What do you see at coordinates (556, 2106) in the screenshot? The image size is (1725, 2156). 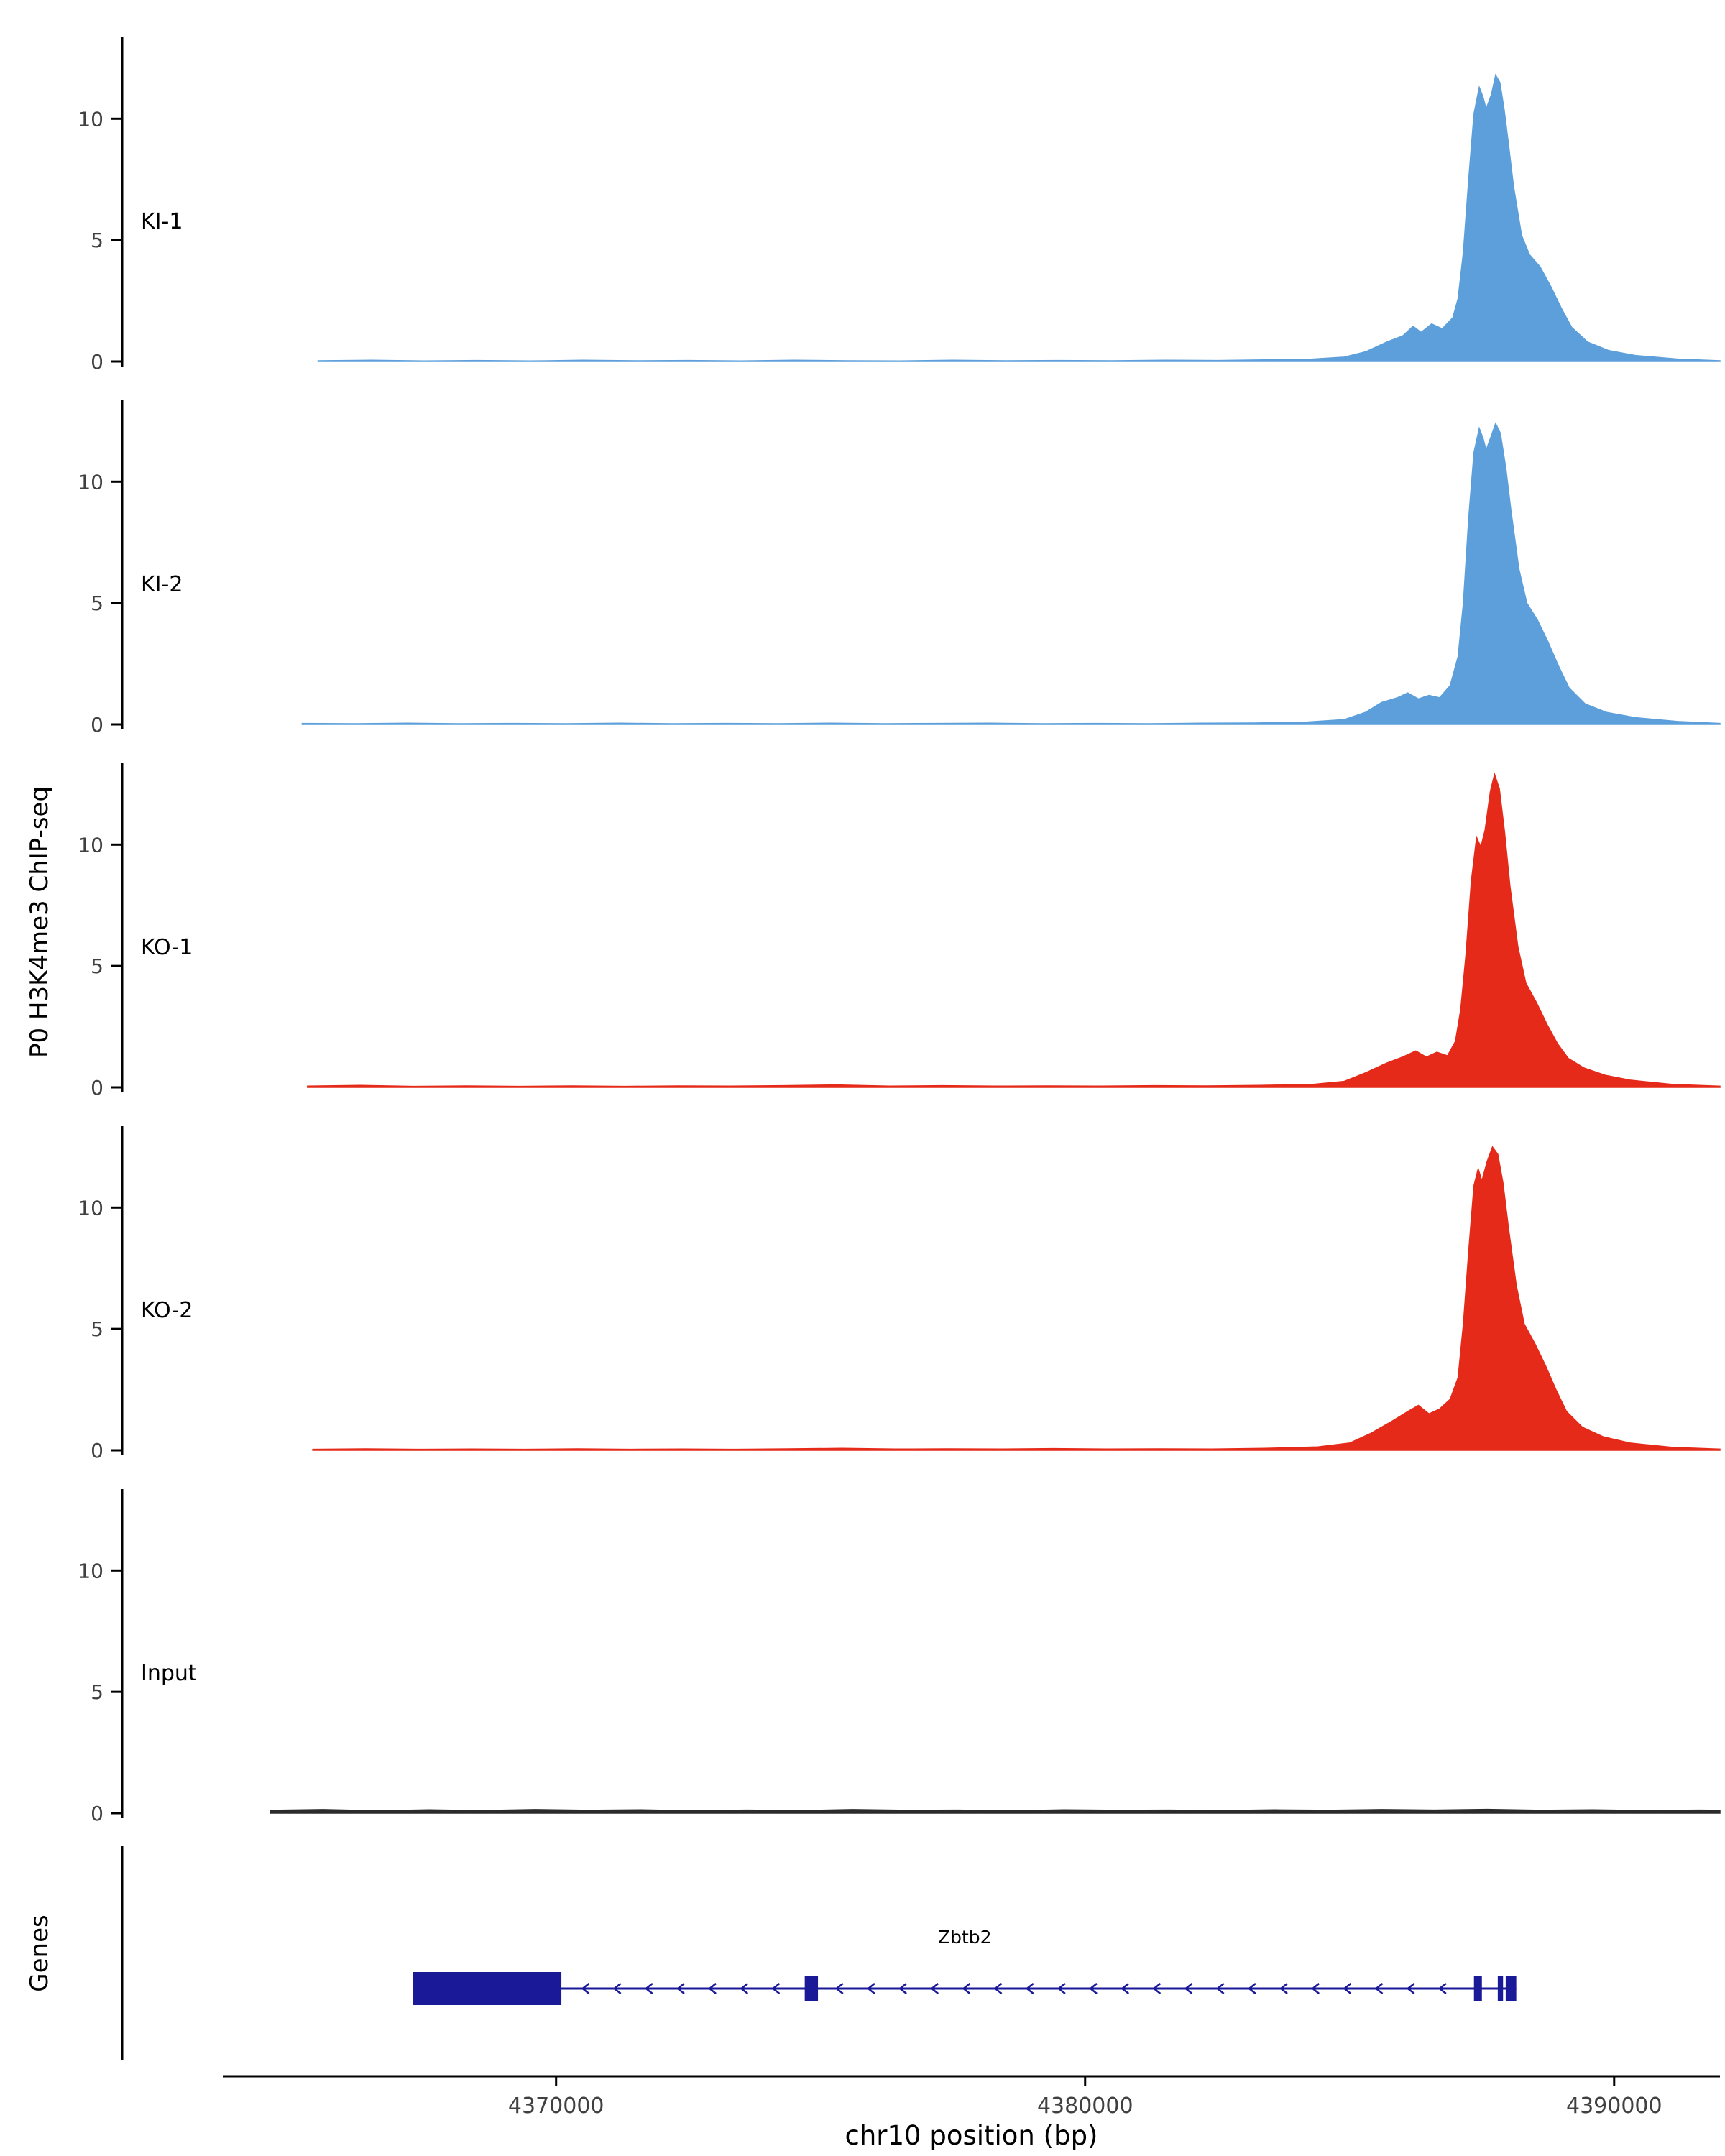 I see `x-tick-label: 4370000` at bounding box center [556, 2106].